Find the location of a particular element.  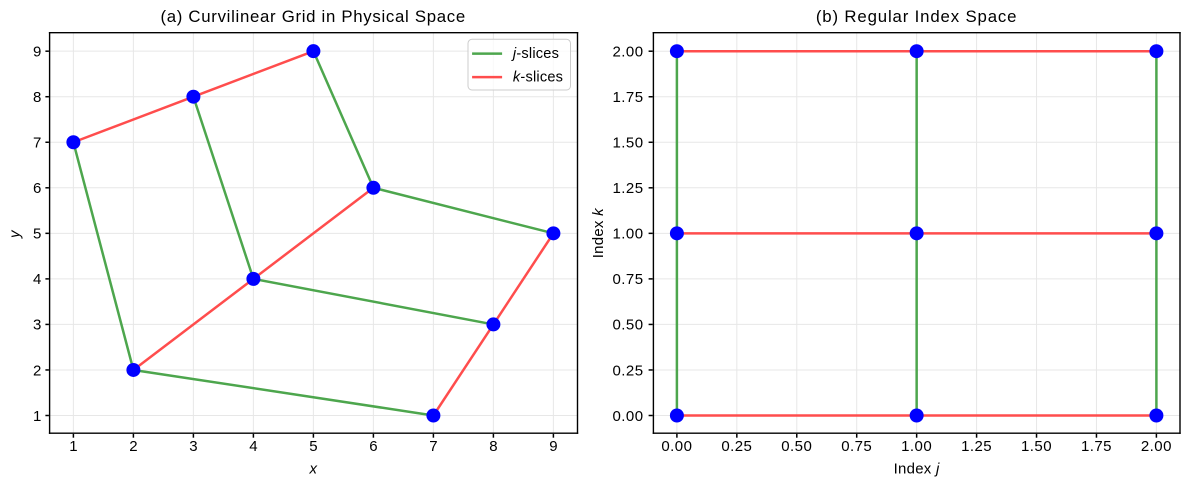

svg-text: j-slices is located at coordinates (535, 54).